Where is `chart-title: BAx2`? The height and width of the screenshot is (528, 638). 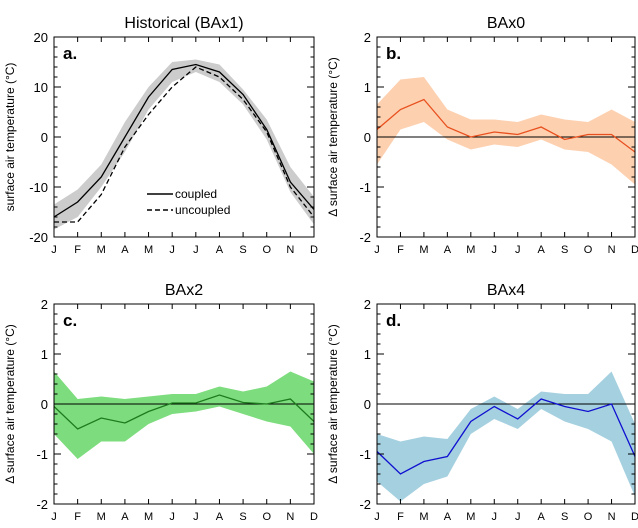 chart-title: BAx2 is located at coordinates (184, 290).